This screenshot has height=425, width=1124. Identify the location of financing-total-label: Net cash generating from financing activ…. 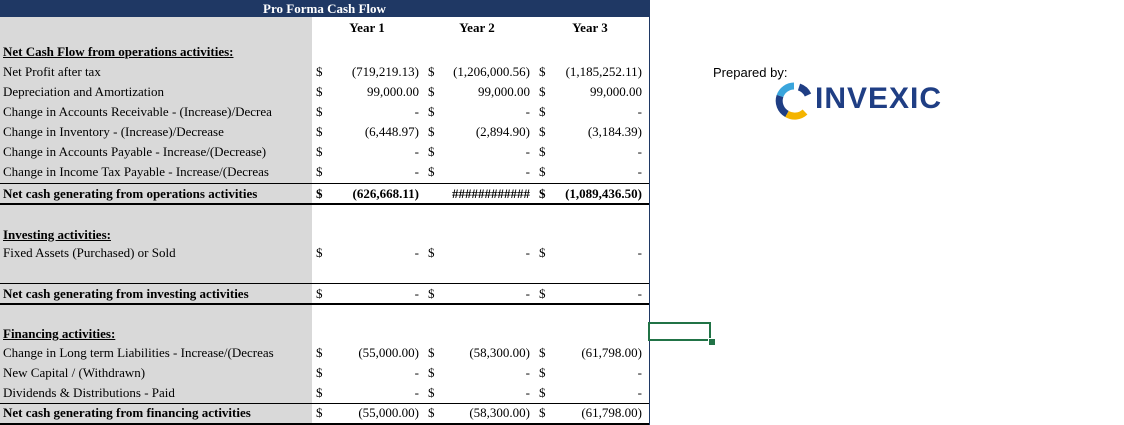
(127, 412).